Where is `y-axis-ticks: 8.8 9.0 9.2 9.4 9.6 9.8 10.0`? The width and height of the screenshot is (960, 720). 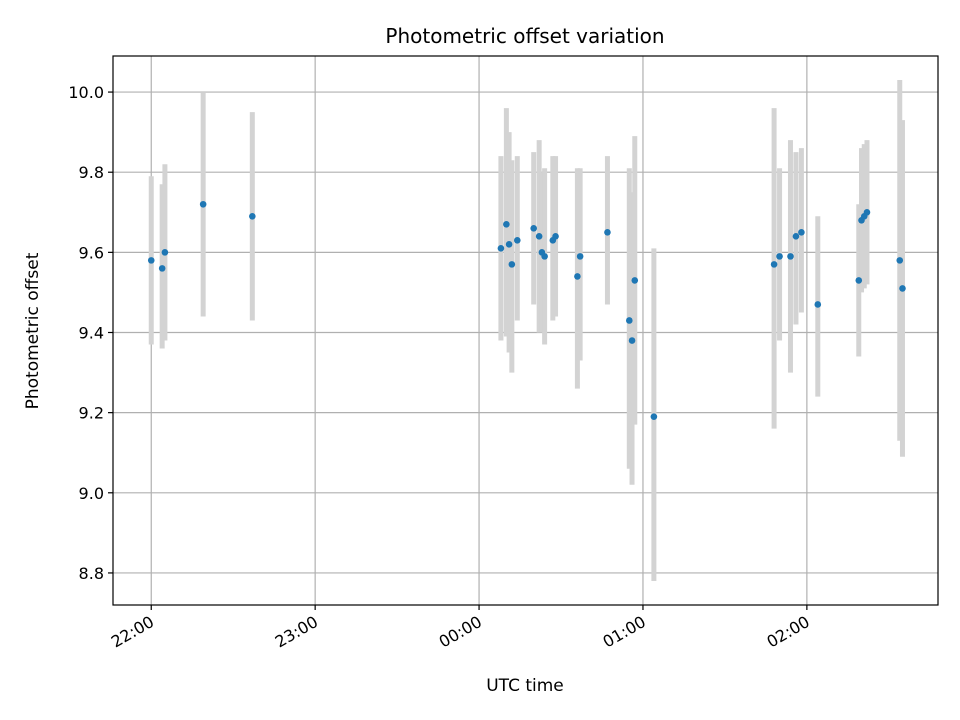 y-axis-ticks: 8.8 9.0 9.2 9.4 9.6 9.8 10.0 is located at coordinates (90, 333).